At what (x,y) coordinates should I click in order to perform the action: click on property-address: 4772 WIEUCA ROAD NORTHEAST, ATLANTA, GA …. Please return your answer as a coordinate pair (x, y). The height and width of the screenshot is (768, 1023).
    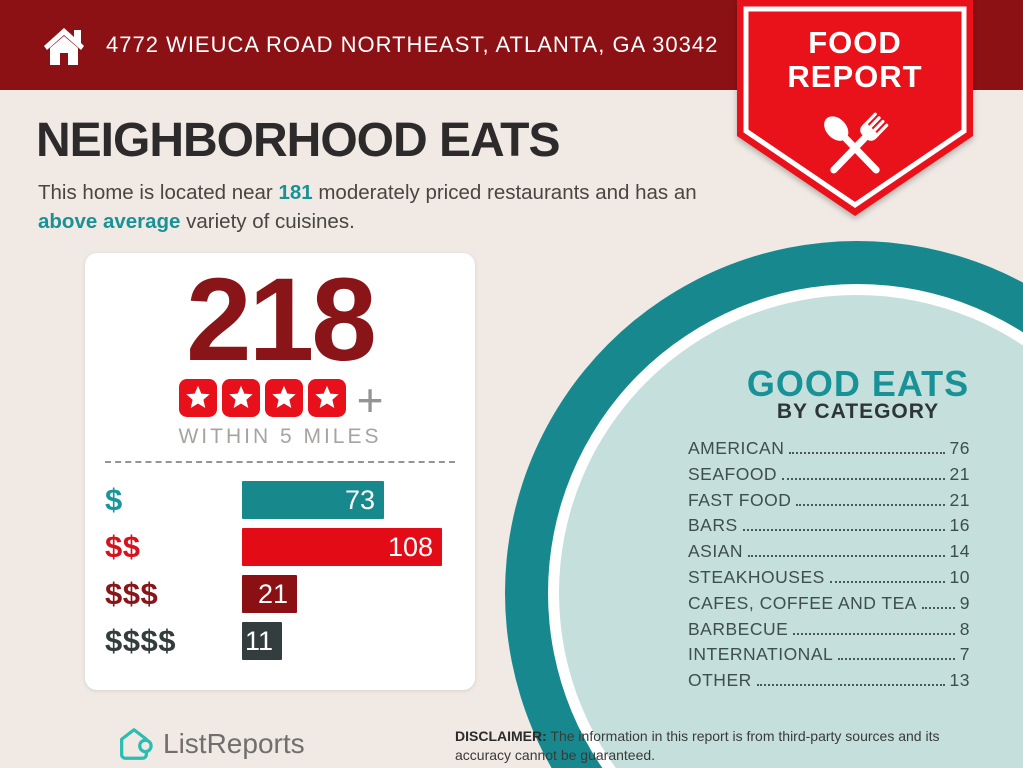
    Looking at the image, I should click on (412, 44).